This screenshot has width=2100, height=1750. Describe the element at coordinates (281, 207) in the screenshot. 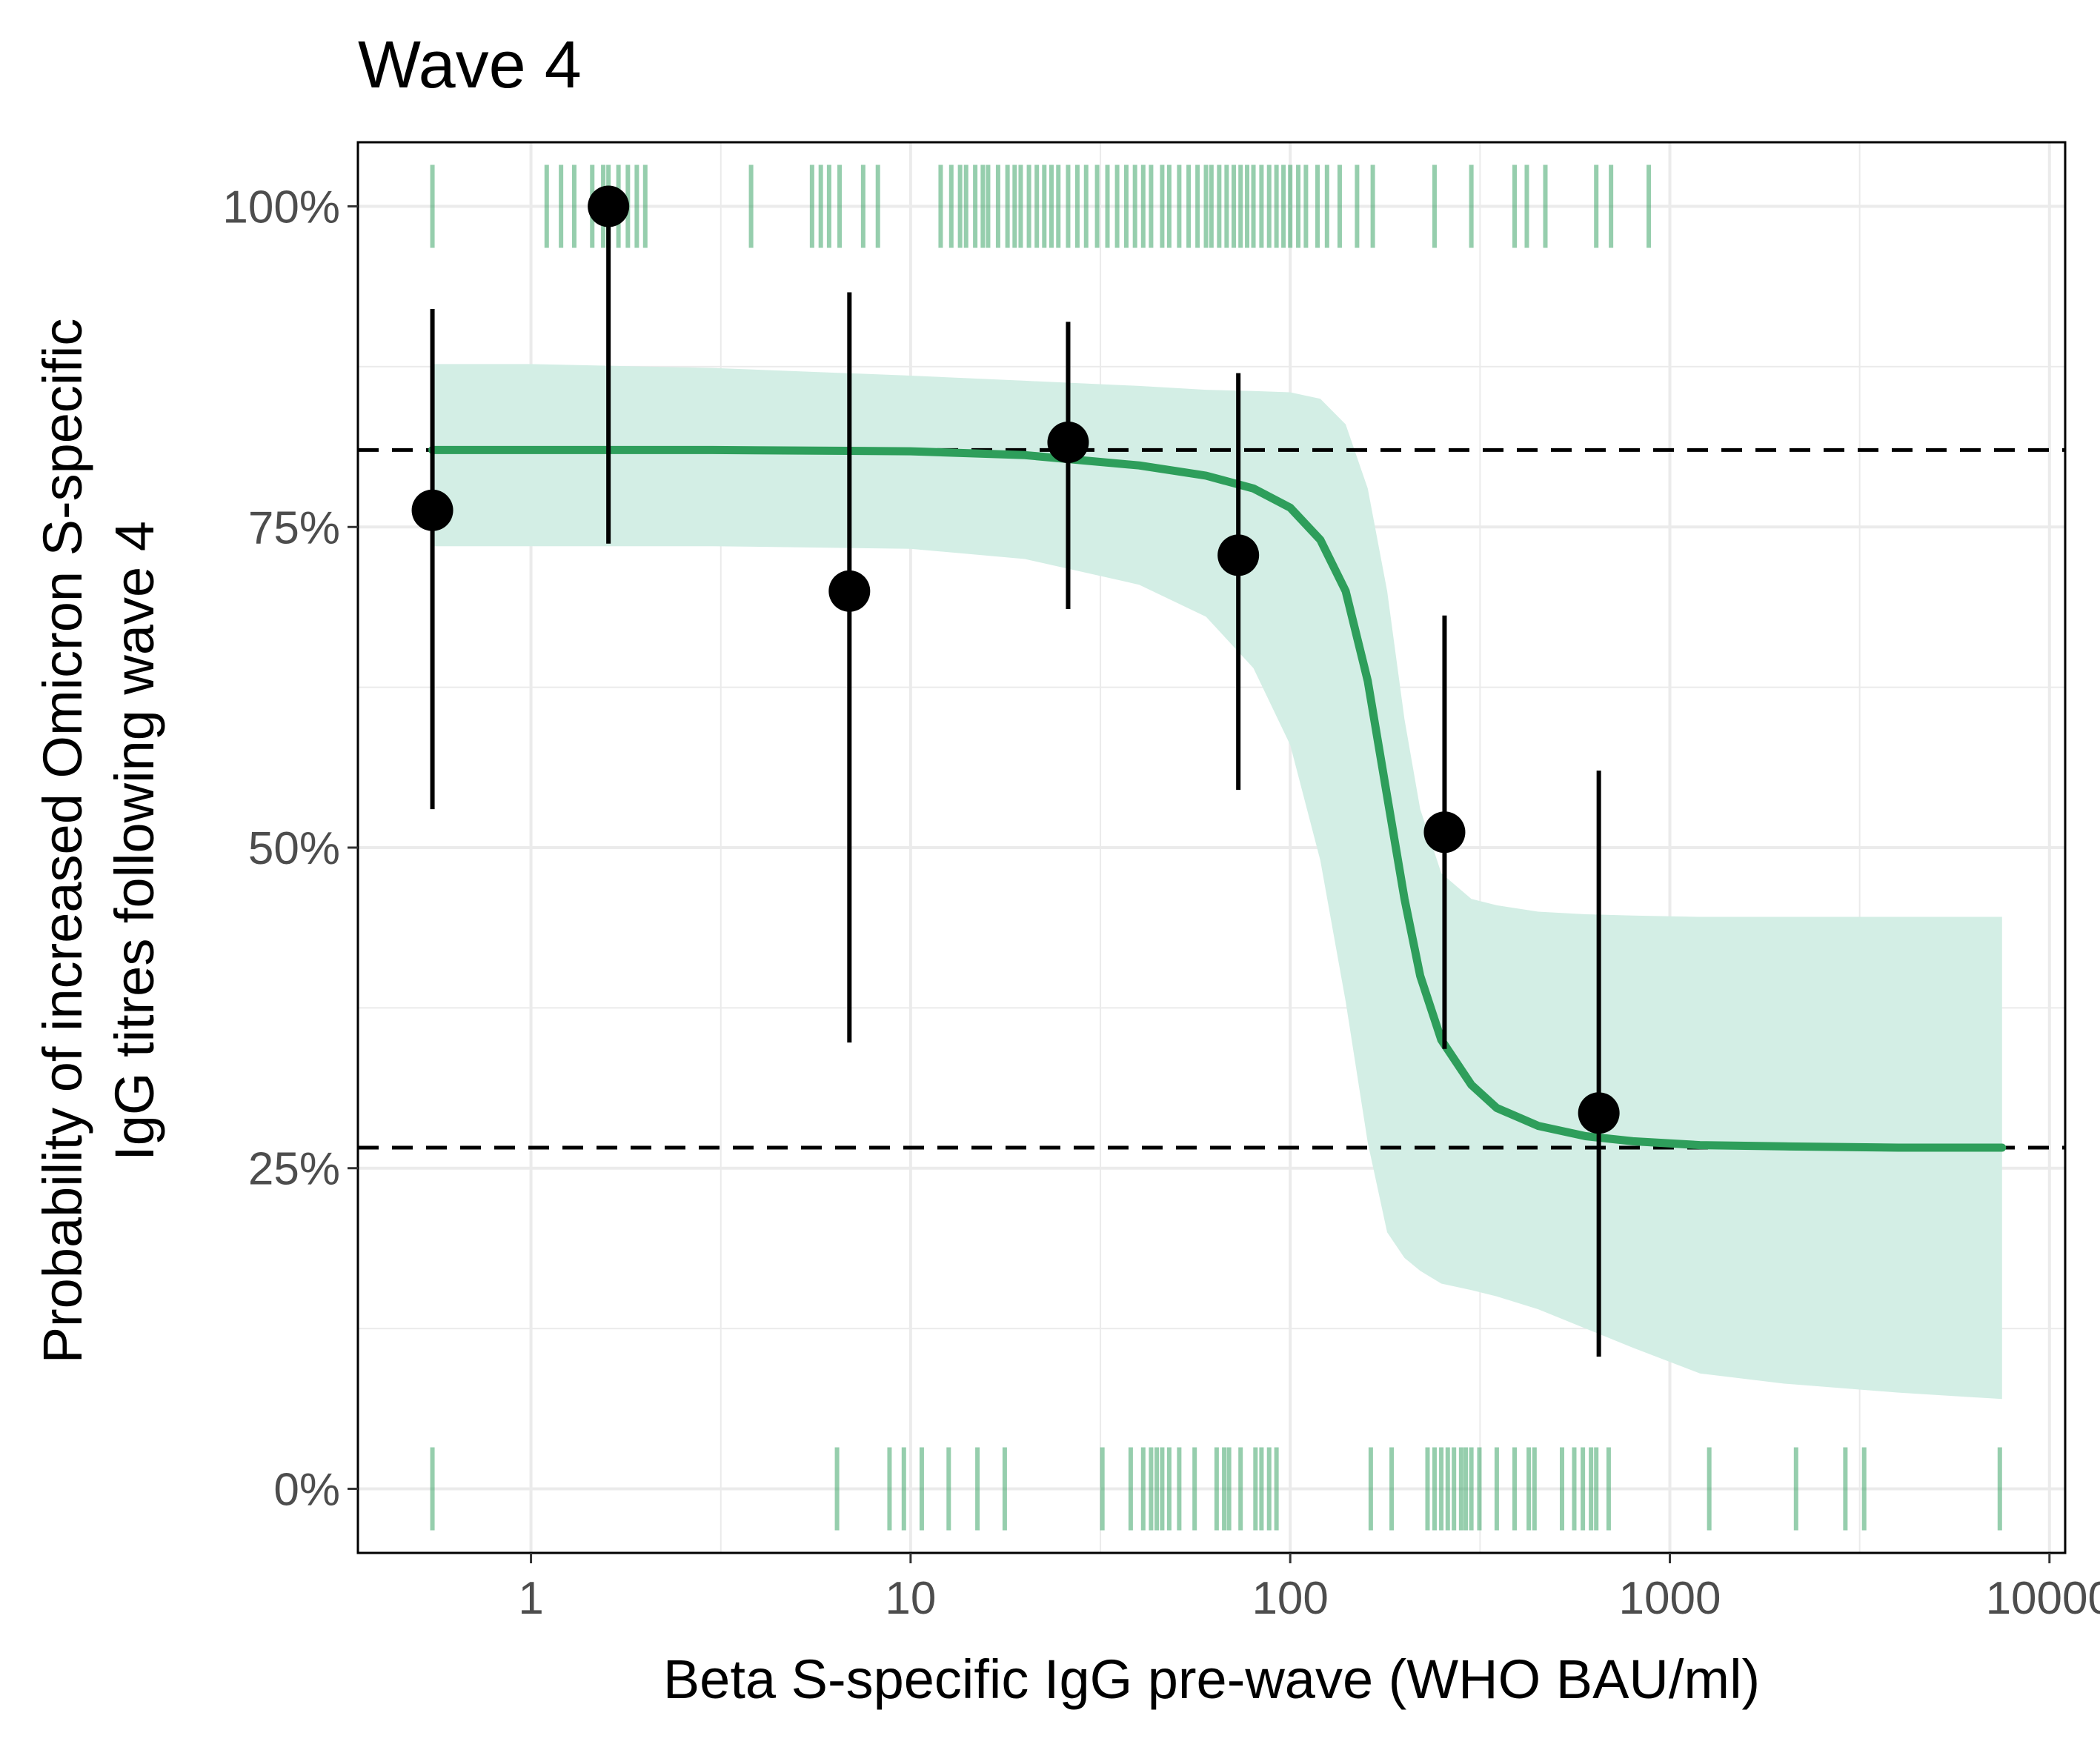

I see `y-tick-label: 100%` at that location.